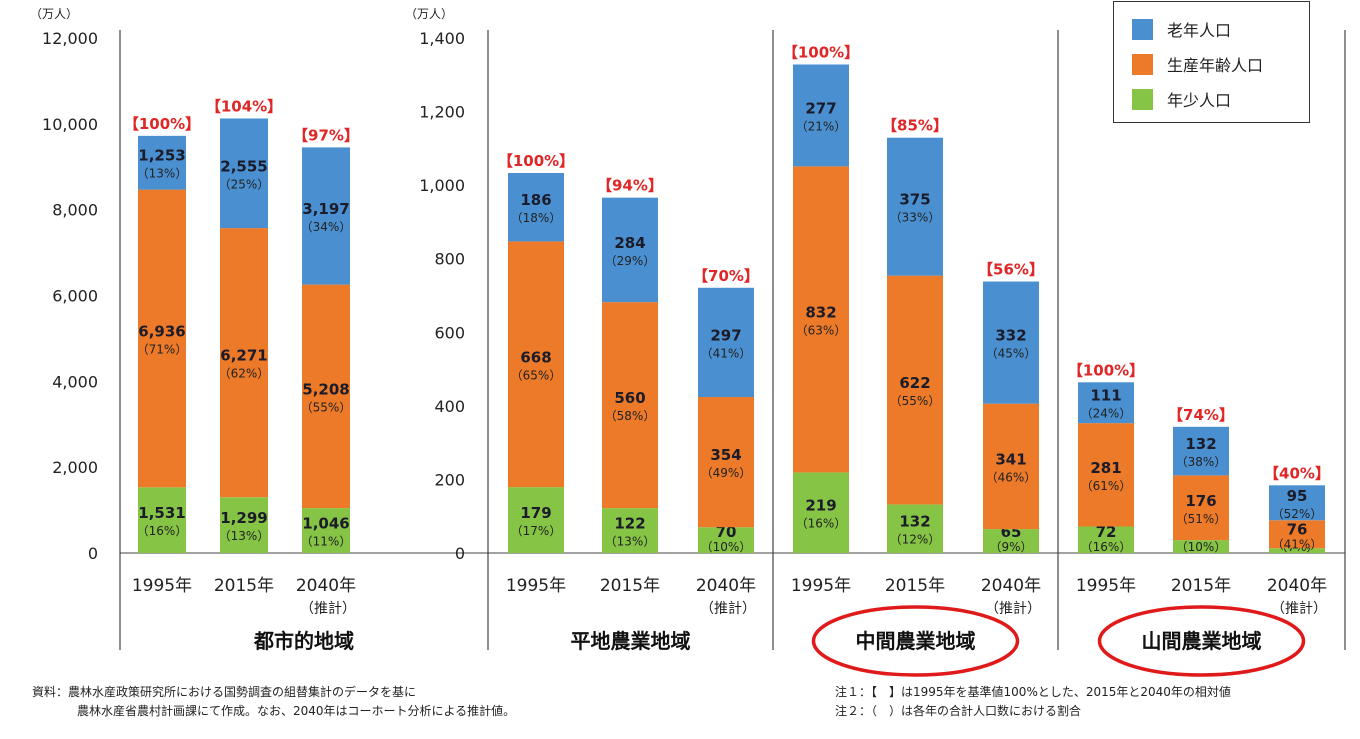 The image size is (1360, 739). I want to click on pct-label-working: （62%）, so click(244, 374).